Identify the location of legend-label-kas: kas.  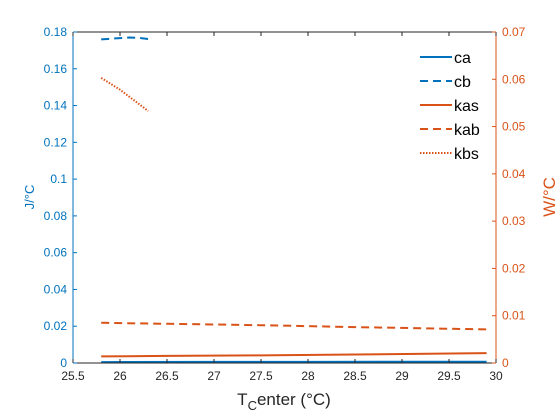
(466, 106).